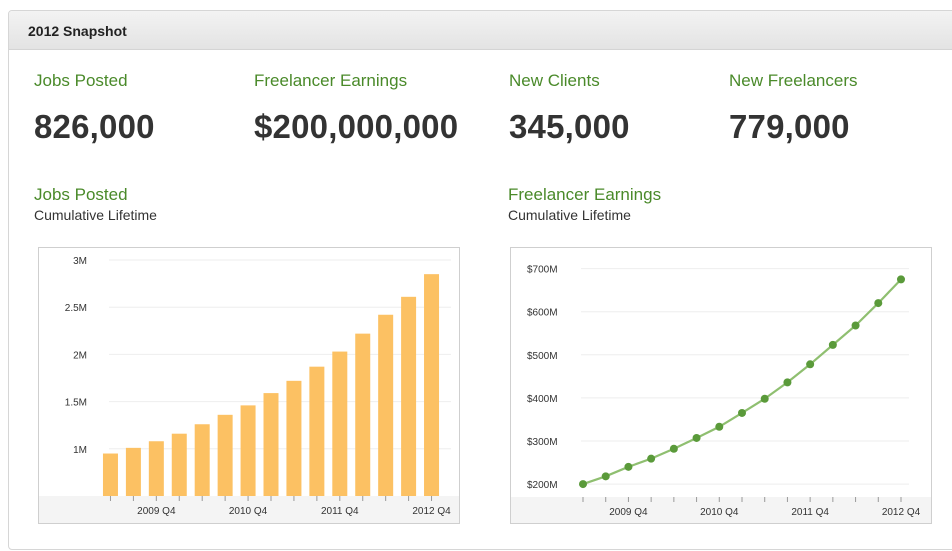 This screenshot has height=551, width=952. I want to click on jobs-chart-heading: Jobs Posted Cumulative Lifetime, so click(95, 204).